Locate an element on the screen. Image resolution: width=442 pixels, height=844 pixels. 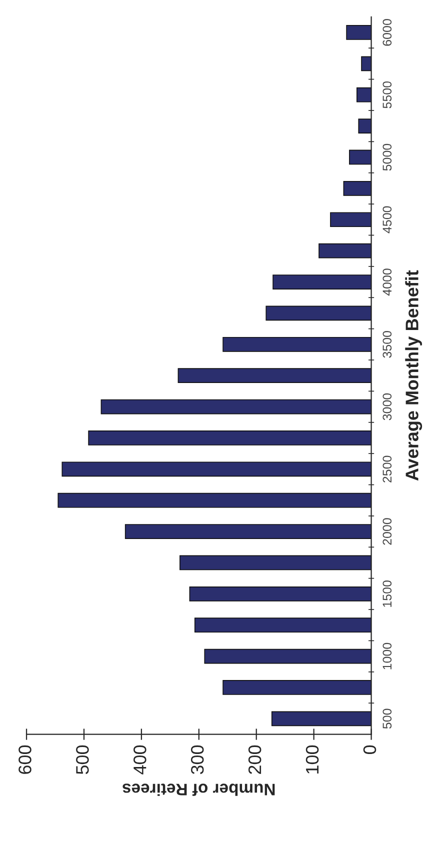
y-tick-label: 2500 is located at coordinates (387, 469).